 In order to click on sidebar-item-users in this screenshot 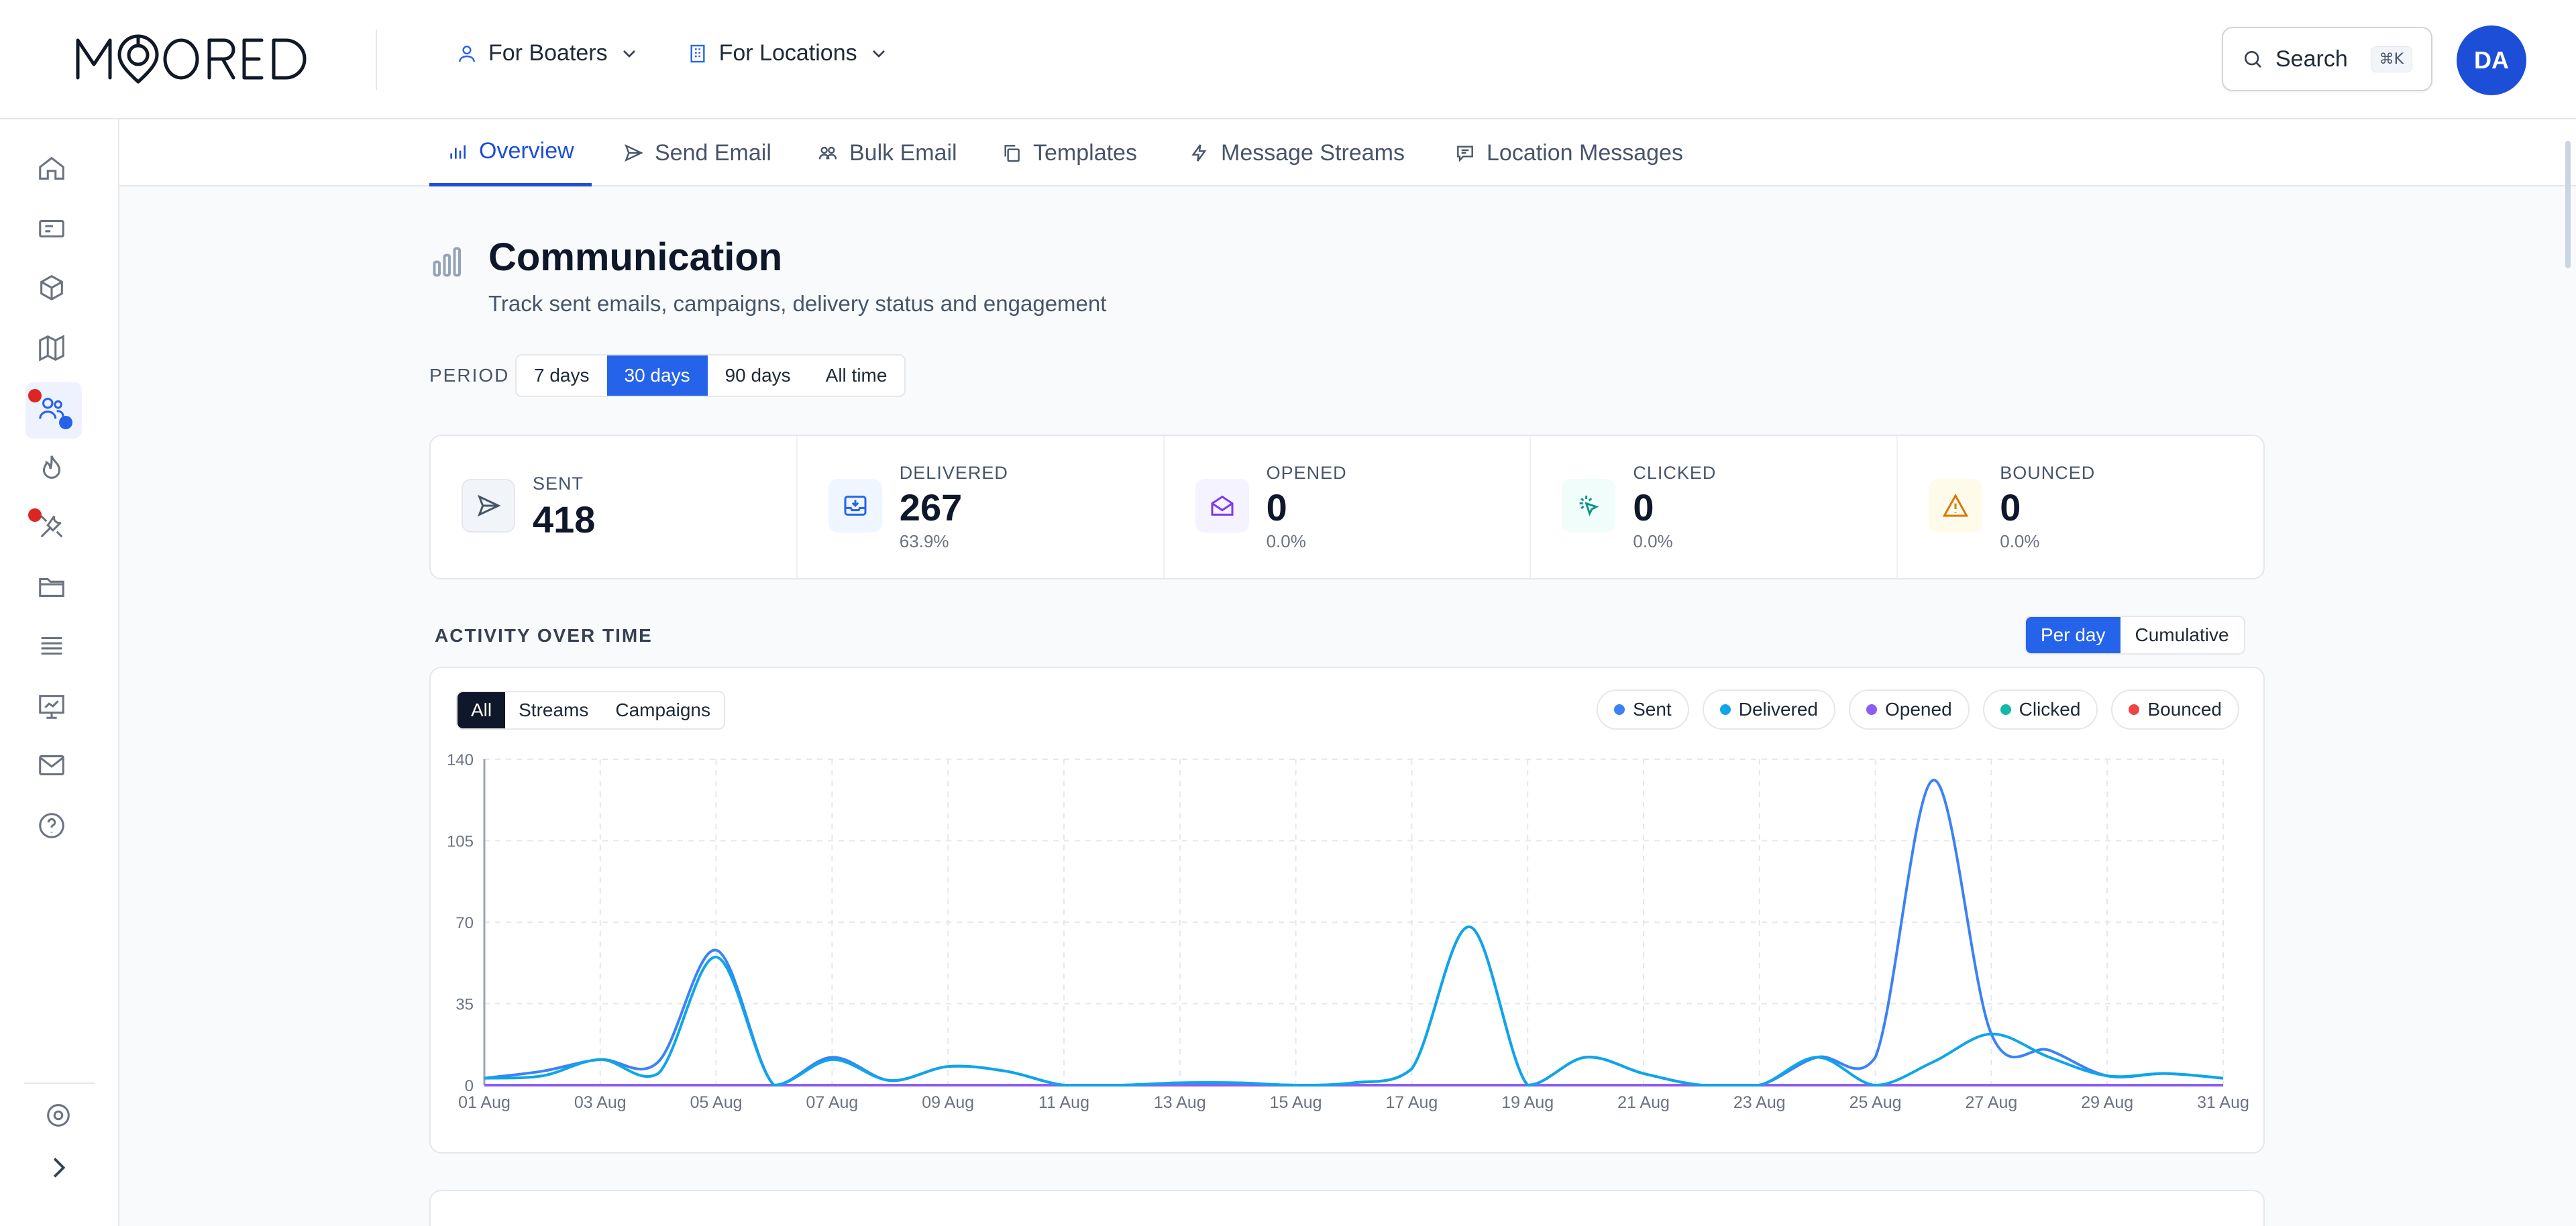, I will do `click(53, 410)`.